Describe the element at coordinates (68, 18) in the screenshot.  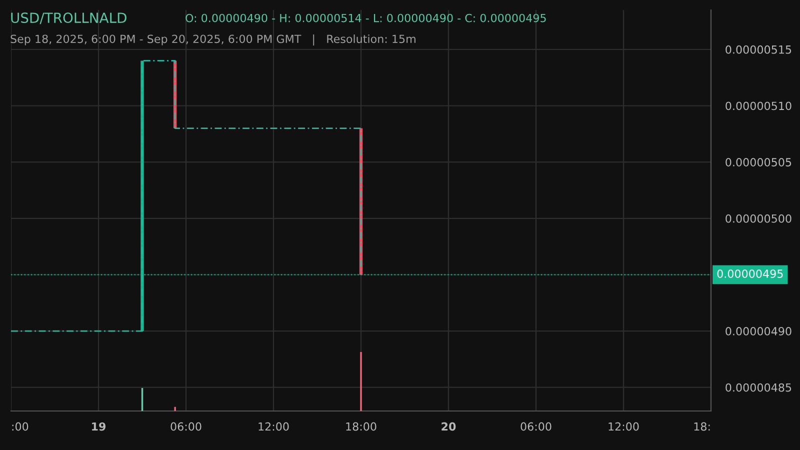
I see `chart-title: USD/TROLLNALD` at that location.